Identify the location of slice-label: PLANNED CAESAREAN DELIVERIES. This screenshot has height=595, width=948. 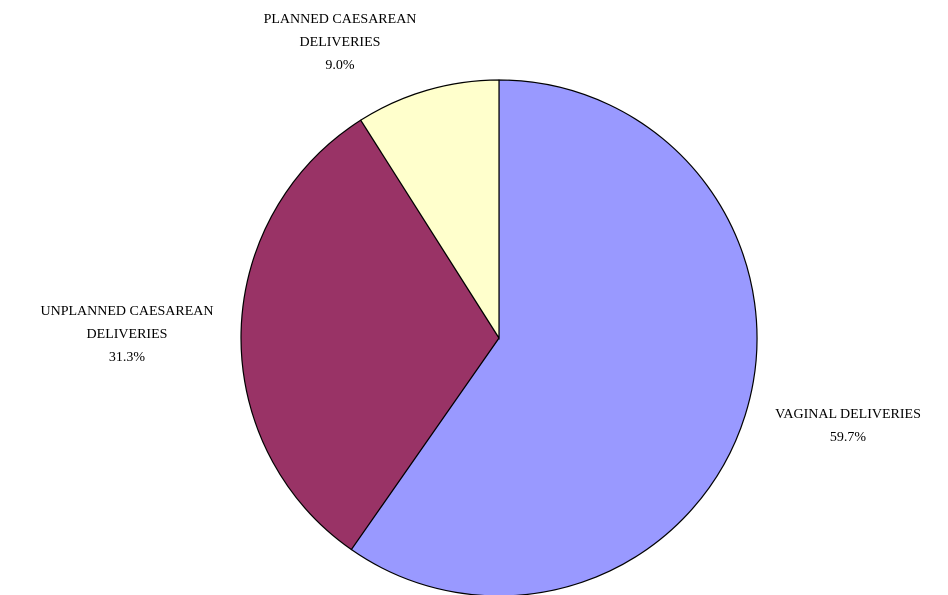
(340, 31).